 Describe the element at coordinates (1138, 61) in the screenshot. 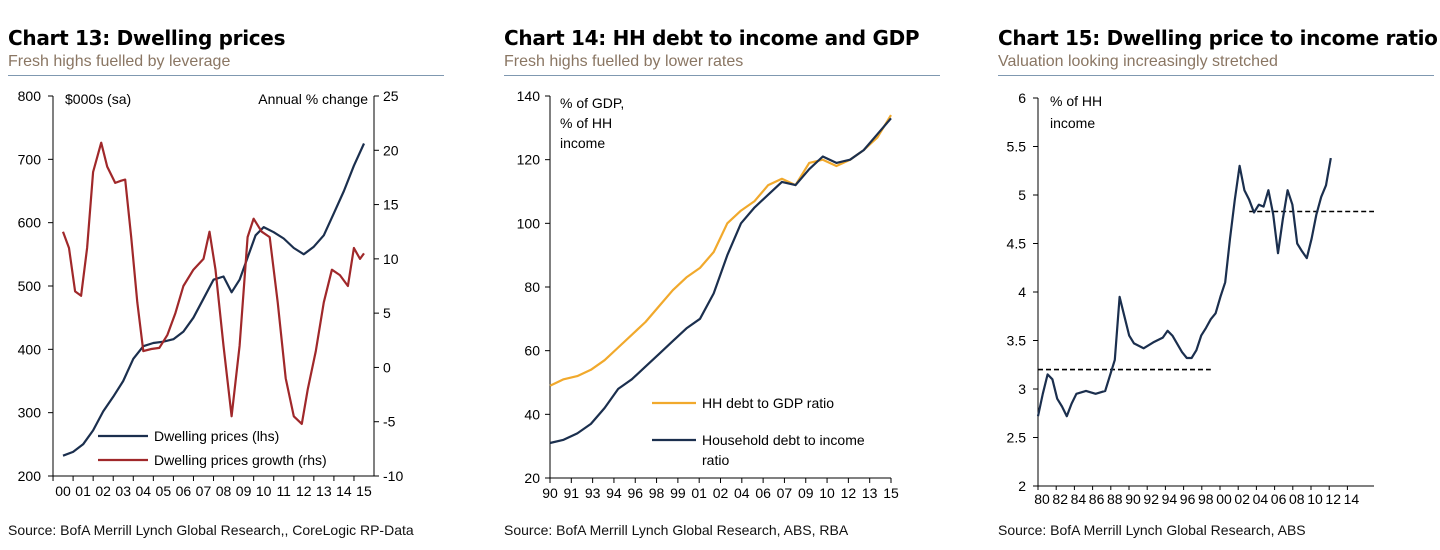

I see `chart-15-subtitle: Valuation looking increasingly stretched` at that location.